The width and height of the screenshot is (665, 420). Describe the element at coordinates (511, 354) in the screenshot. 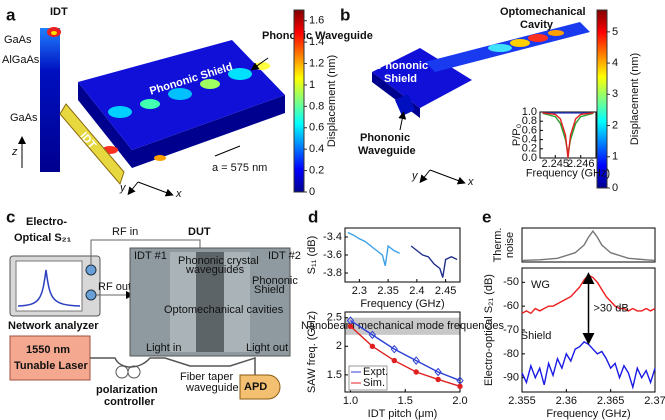

I see `y-tick-label: -80` at that location.